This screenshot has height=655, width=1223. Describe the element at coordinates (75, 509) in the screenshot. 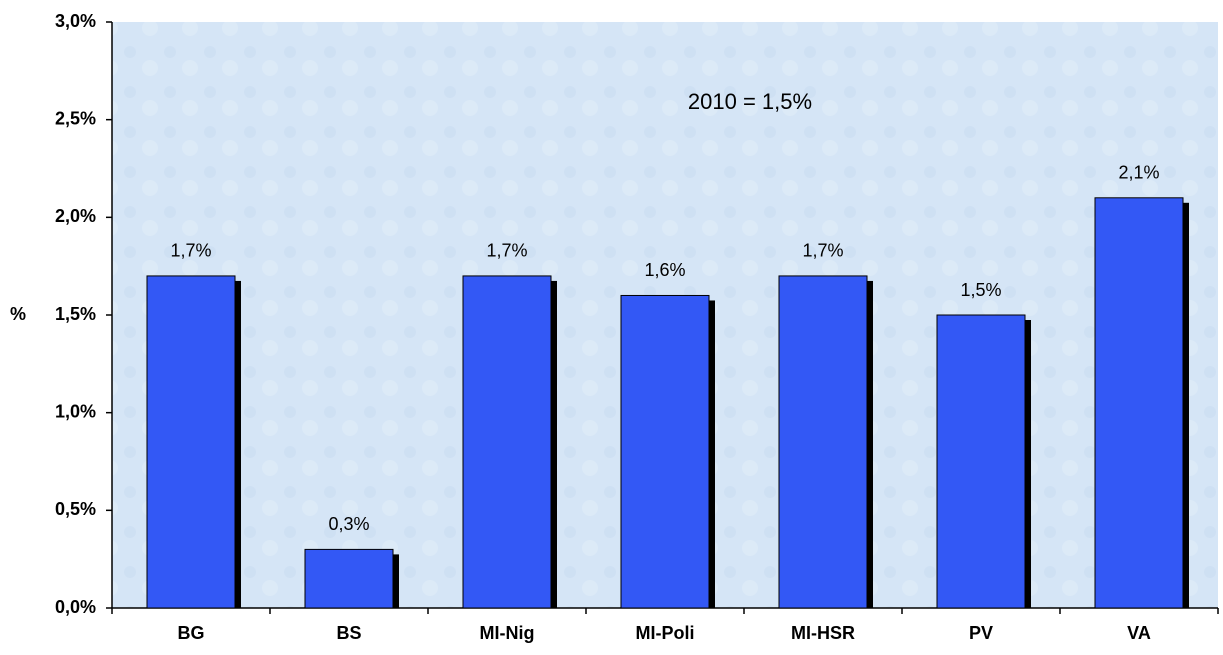

I see `y-tick-label: 0,5%` at that location.